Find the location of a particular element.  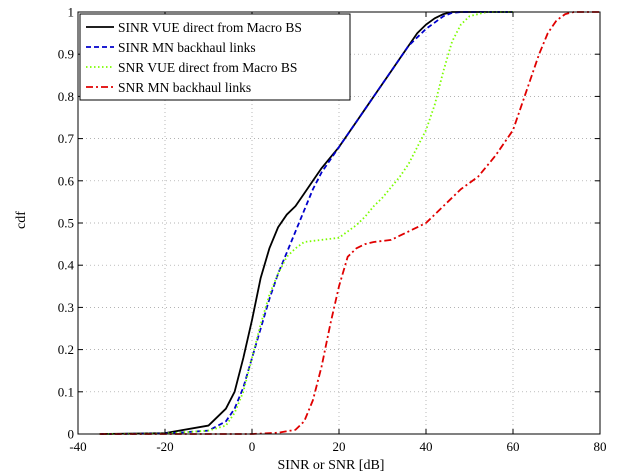

y-tick-label: 0.4 is located at coordinates (66, 265).